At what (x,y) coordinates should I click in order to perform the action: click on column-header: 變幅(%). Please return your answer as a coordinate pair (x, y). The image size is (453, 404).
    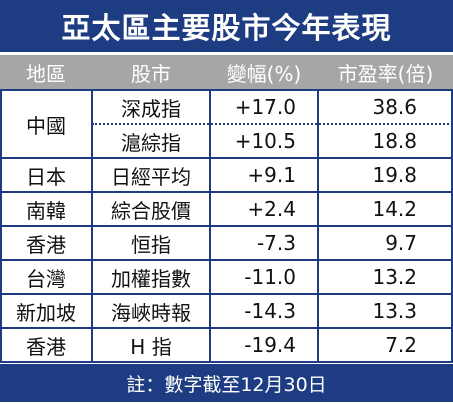
    Looking at the image, I should click on (264, 72).